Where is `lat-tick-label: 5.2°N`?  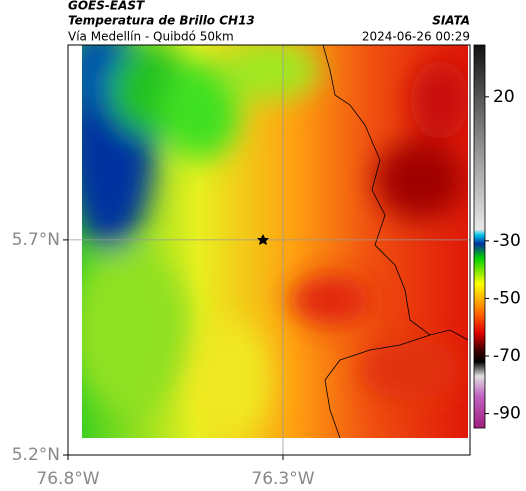
lat-tick-label: 5.2°N is located at coordinates (36, 455).